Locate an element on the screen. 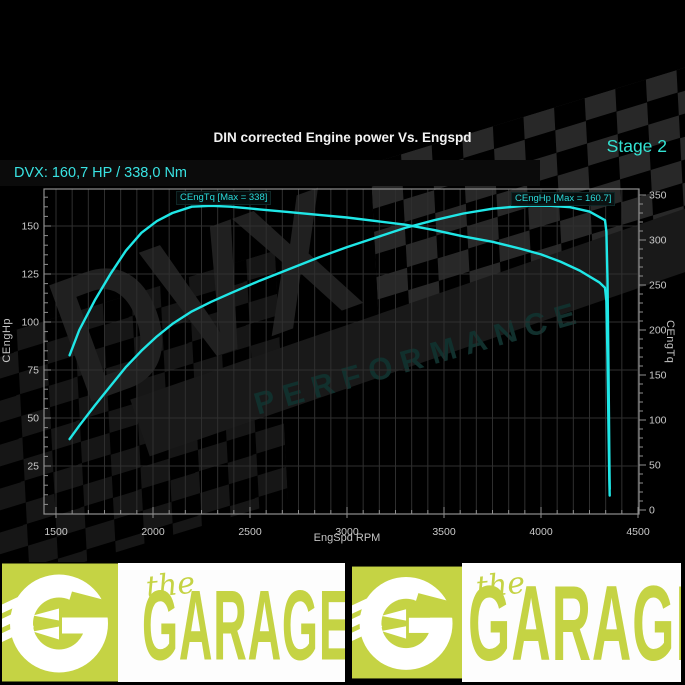 Image resolution: width=685 pixels, height=685 pixels. performance-brand-watermark: PERFORMANCE is located at coordinates (419, 357).